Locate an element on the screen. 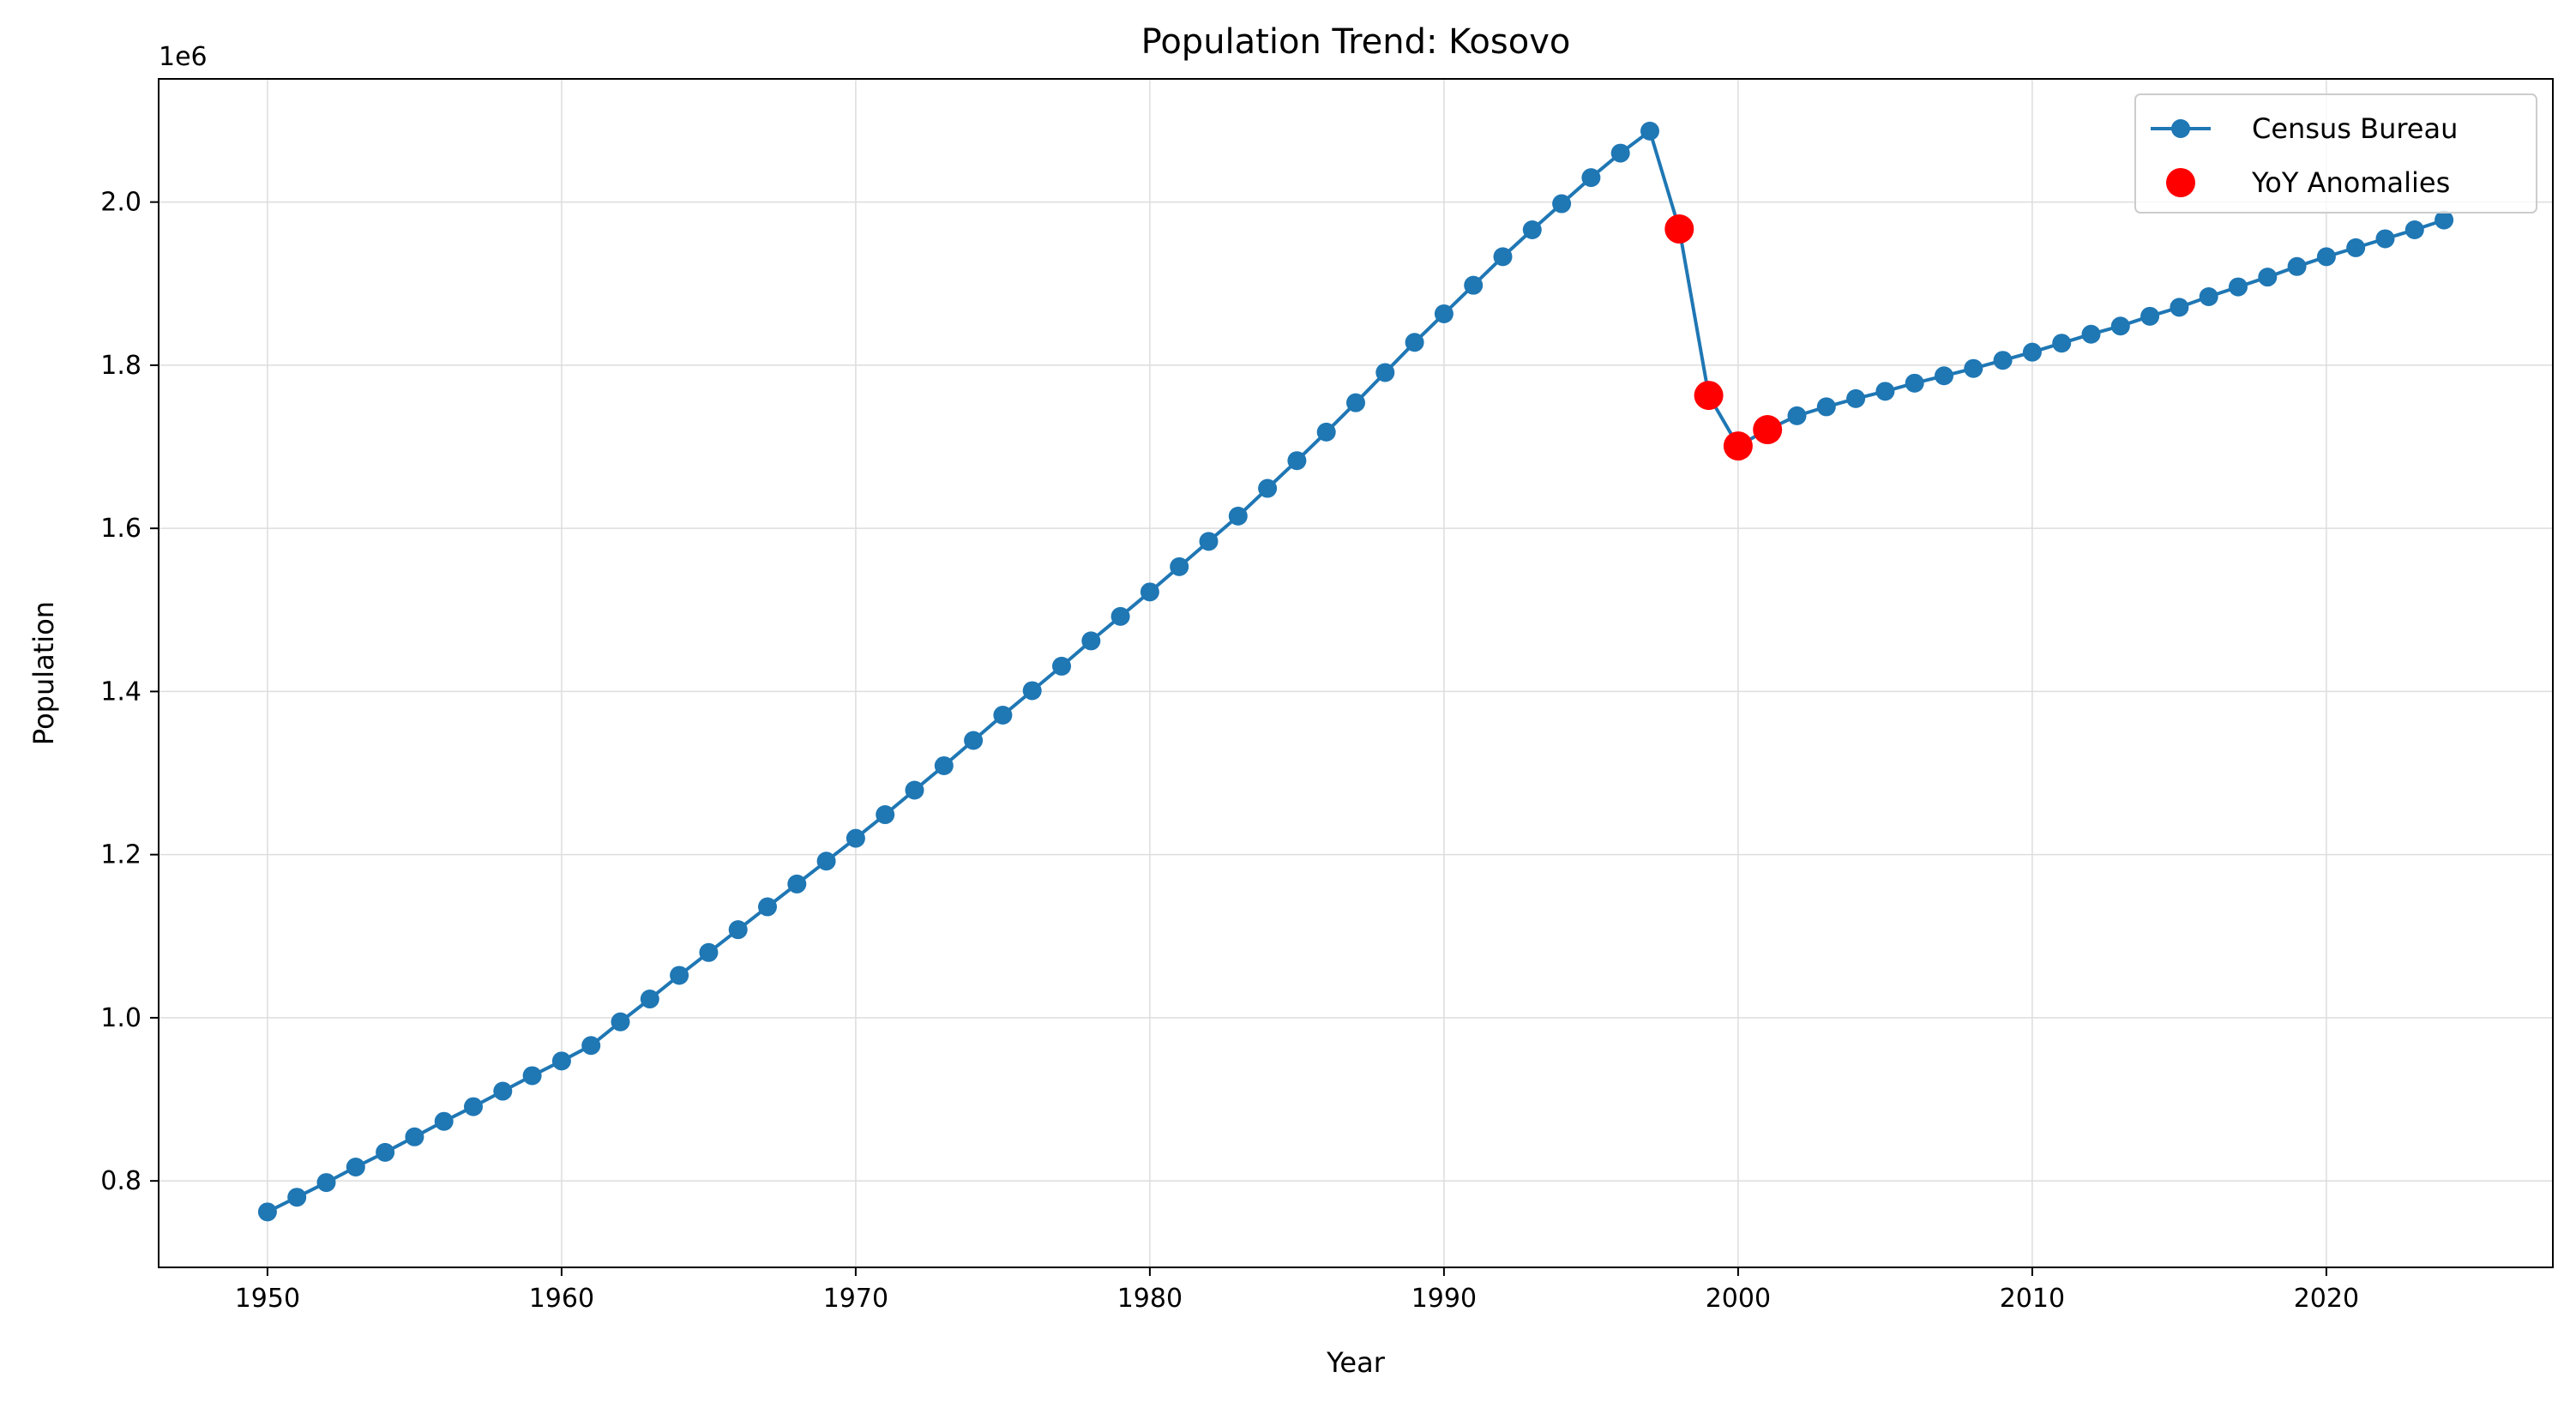  legend-box is located at coordinates (2335, 153).